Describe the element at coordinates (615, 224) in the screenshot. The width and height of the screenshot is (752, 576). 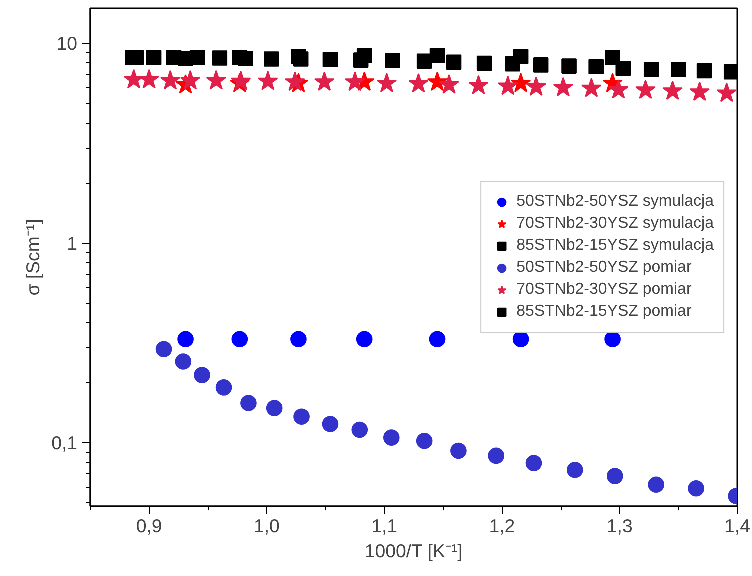
I see `legend-label: 70STNb2-30YSZ symulacja` at that location.